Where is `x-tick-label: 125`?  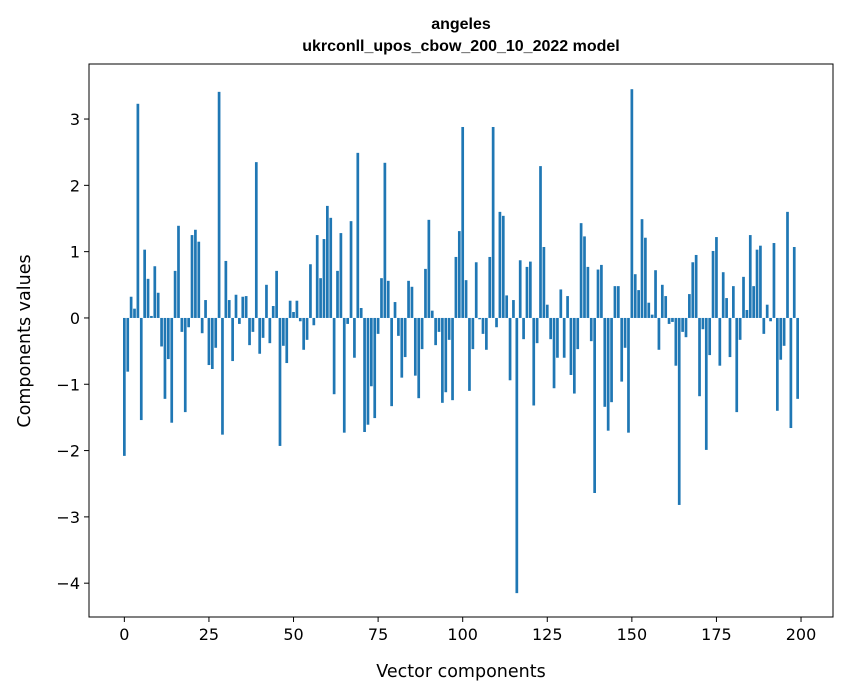
x-tick-label: 125 is located at coordinates (547, 634).